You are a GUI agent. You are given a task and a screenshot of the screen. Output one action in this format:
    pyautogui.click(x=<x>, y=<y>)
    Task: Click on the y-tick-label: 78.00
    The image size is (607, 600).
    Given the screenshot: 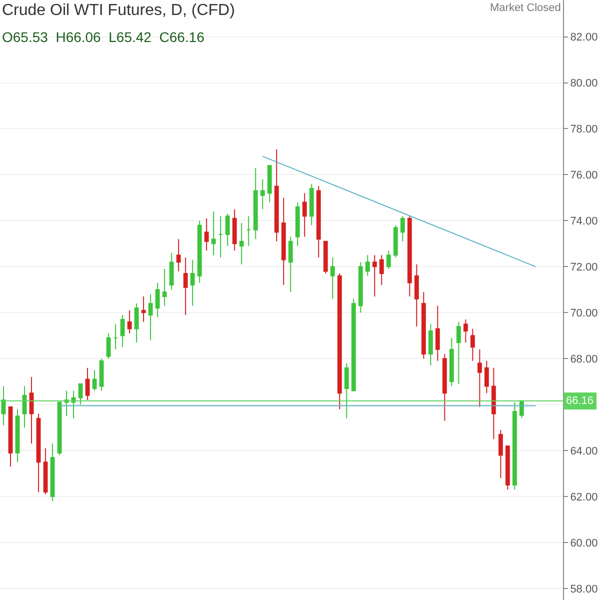 What is the action you would take?
    pyautogui.click(x=584, y=130)
    